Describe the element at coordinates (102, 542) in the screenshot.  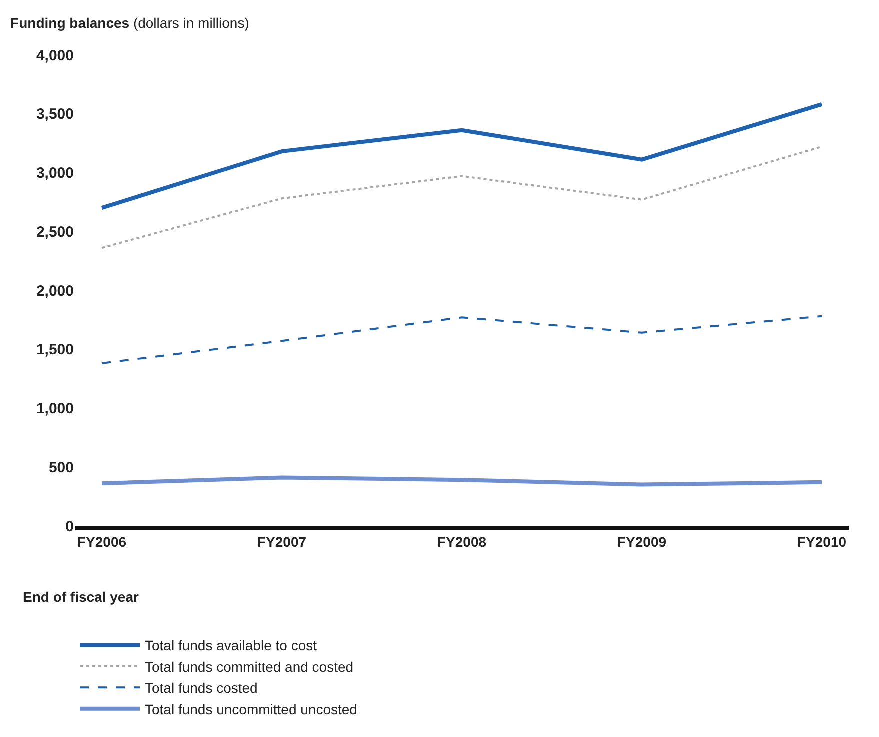
I see `x-tick-label: FY2006` at that location.